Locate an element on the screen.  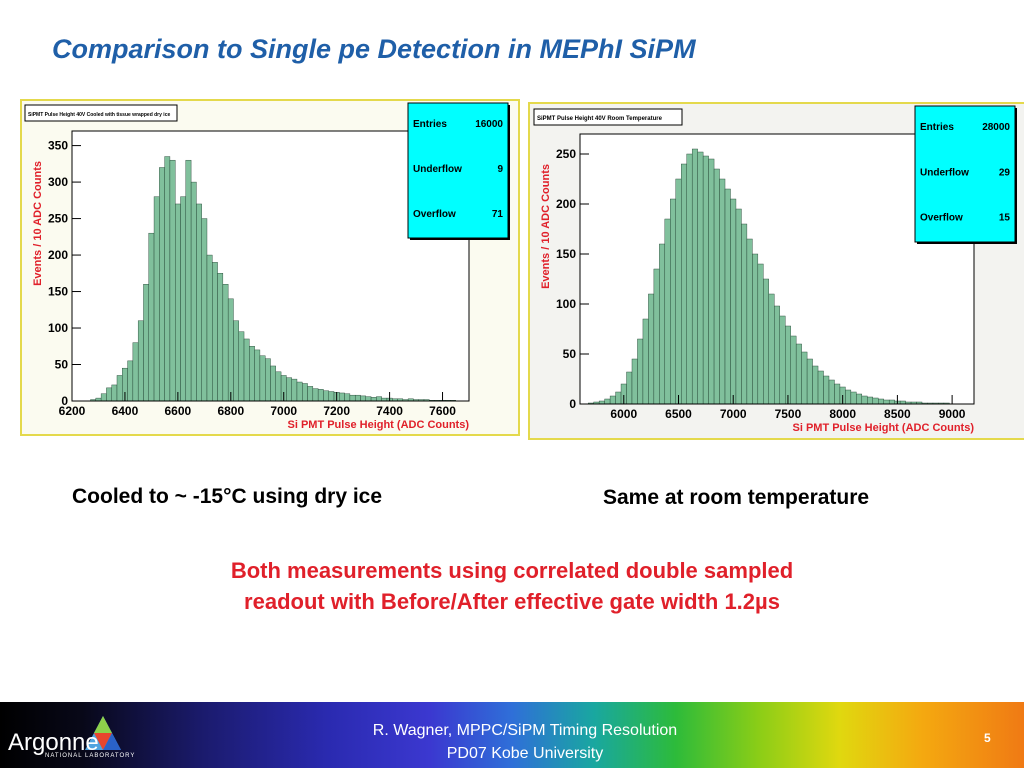
footer-author: R. Wagner, MPPC/SiPM Timing Resolution is located at coordinates (525, 730).